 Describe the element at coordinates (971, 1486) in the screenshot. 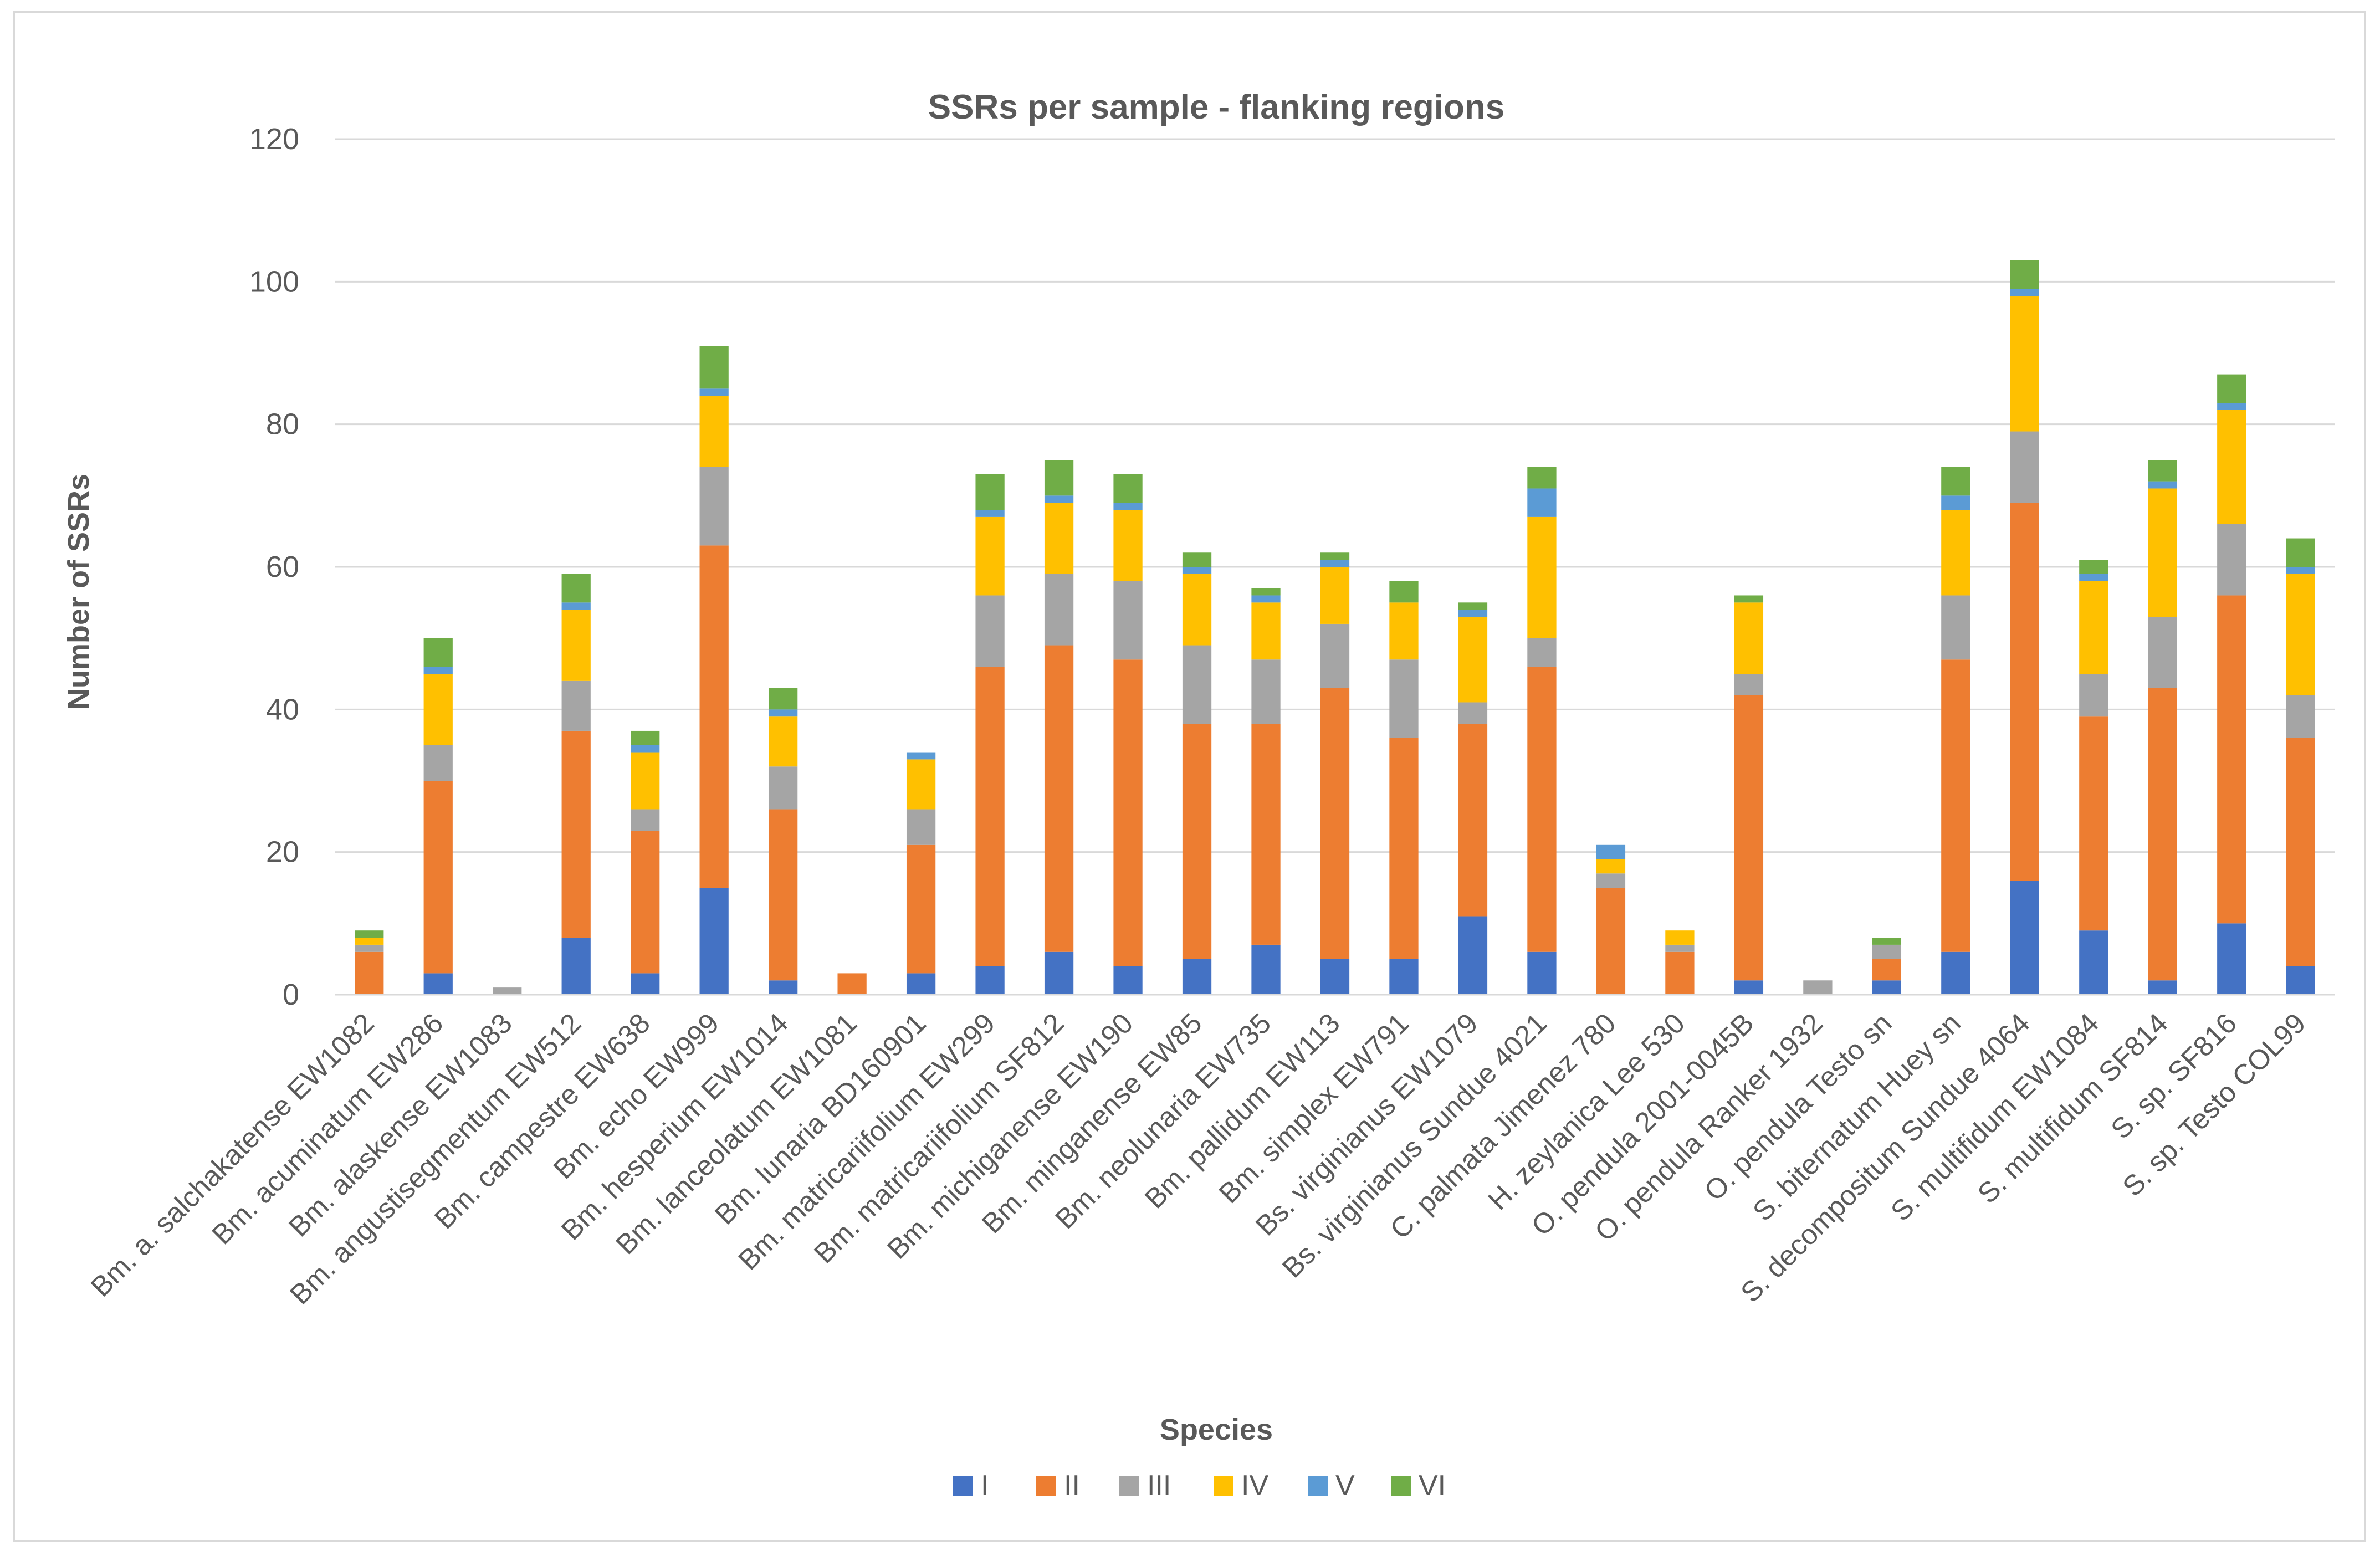

I see `legend-item-I: I` at that location.